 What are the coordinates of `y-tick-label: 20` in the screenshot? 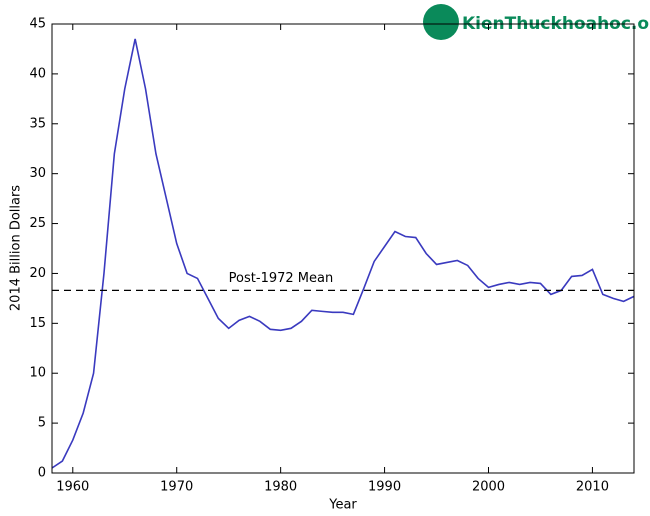 It's located at (37, 273).